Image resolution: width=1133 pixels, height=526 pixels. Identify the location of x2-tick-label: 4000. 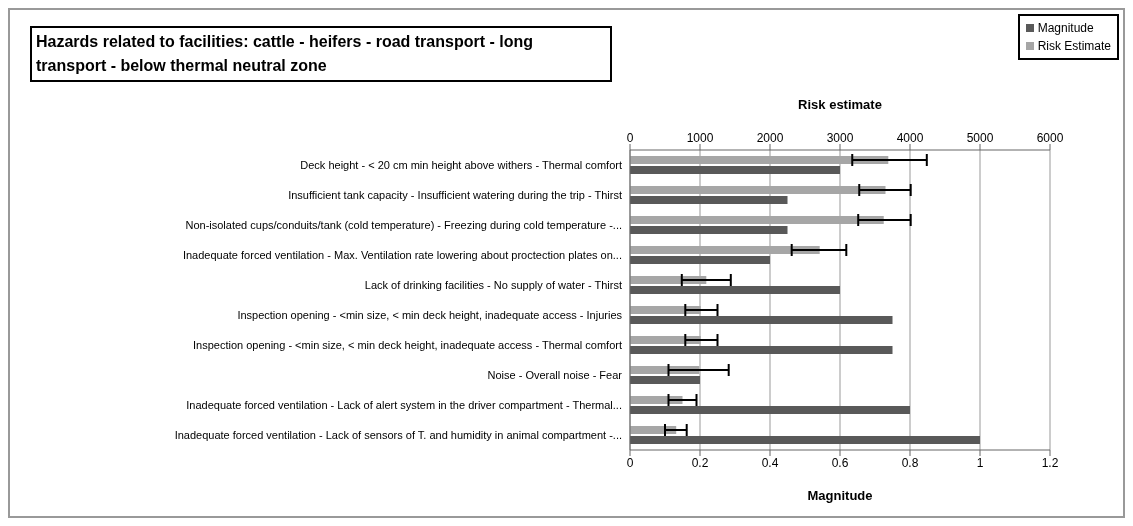
(910, 138).